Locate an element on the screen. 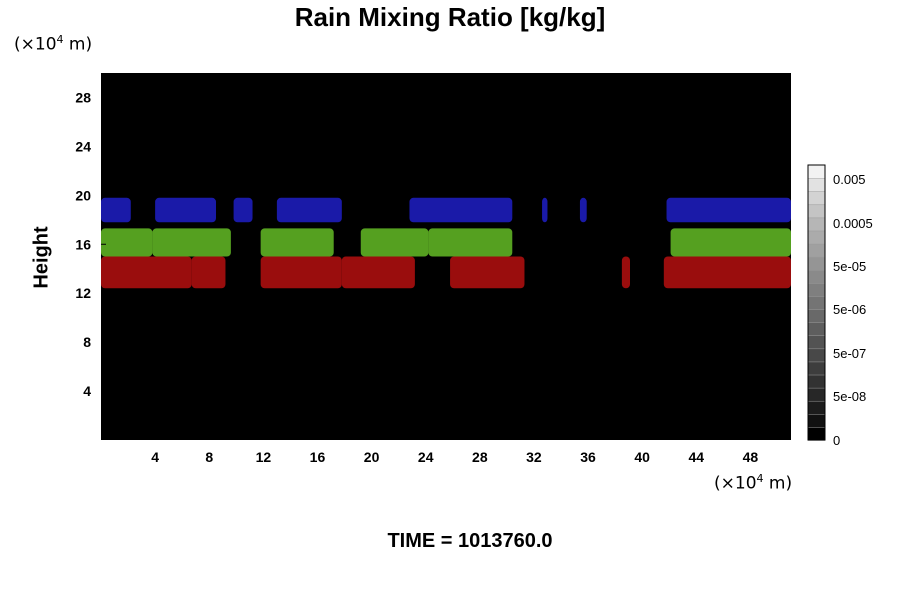 This screenshot has width=900, height=600. colorbar-label-4: 5e-07 is located at coordinates (849, 353).